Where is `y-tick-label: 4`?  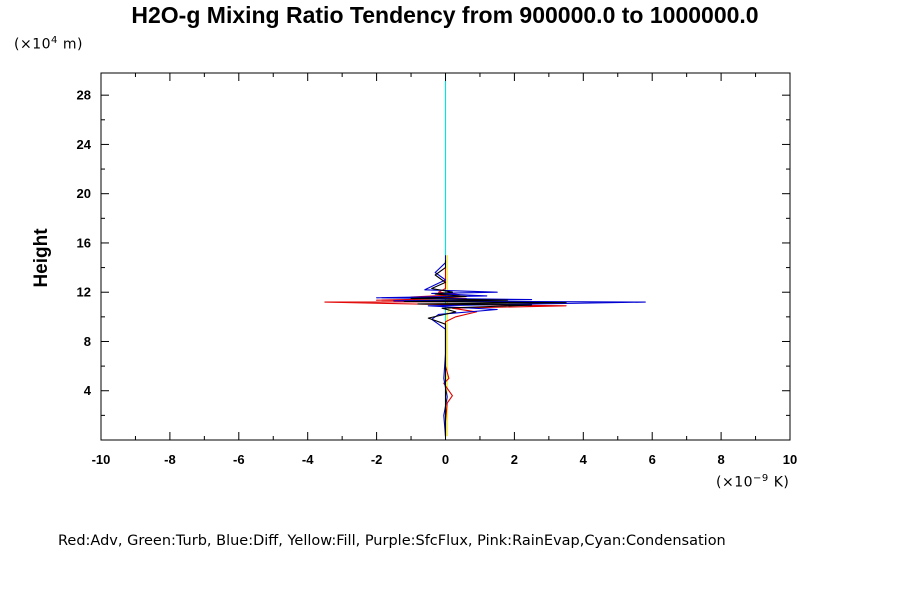 y-tick-label: 4 is located at coordinates (88, 390).